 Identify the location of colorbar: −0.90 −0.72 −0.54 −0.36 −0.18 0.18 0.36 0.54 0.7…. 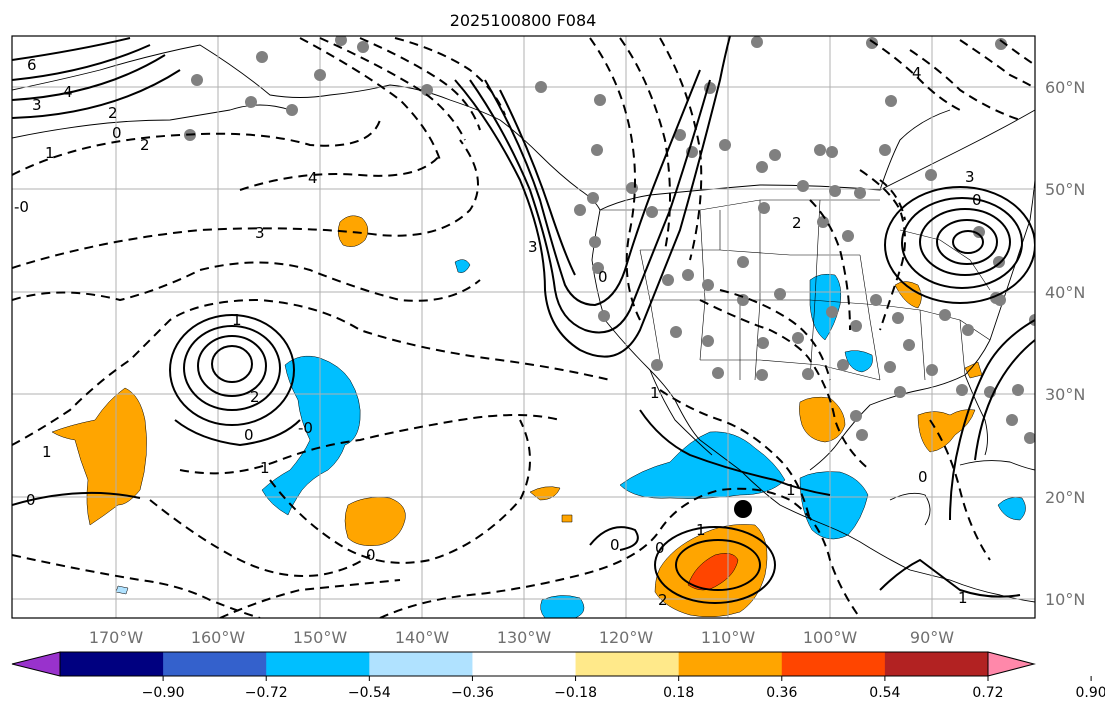
(558, 676).